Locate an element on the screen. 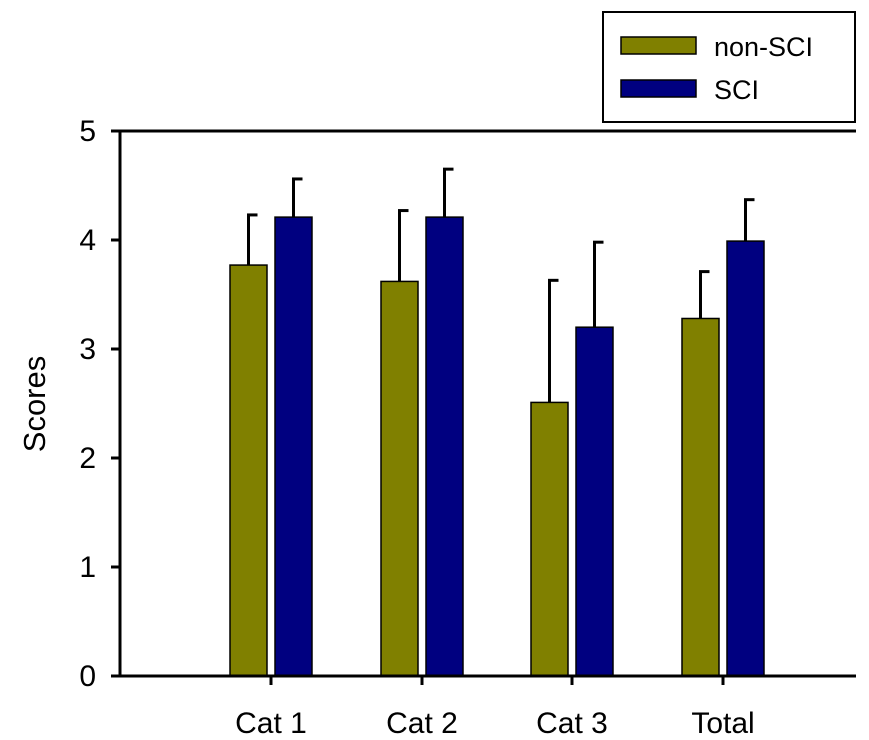 The image size is (869, 740). x-tick-label-cat-1: Cat 1 is located at coordinates (271, 723).